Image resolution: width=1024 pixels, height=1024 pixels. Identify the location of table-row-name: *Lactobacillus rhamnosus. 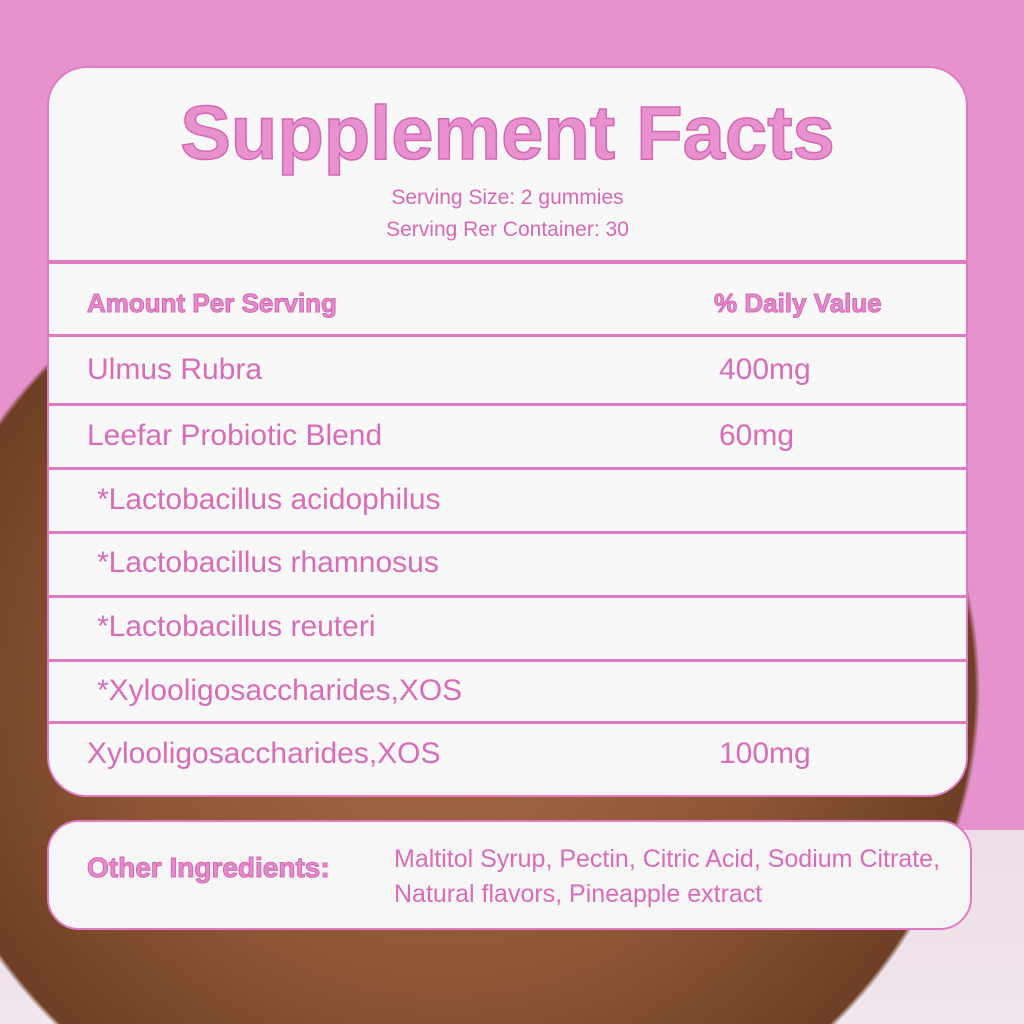
(268, 562).